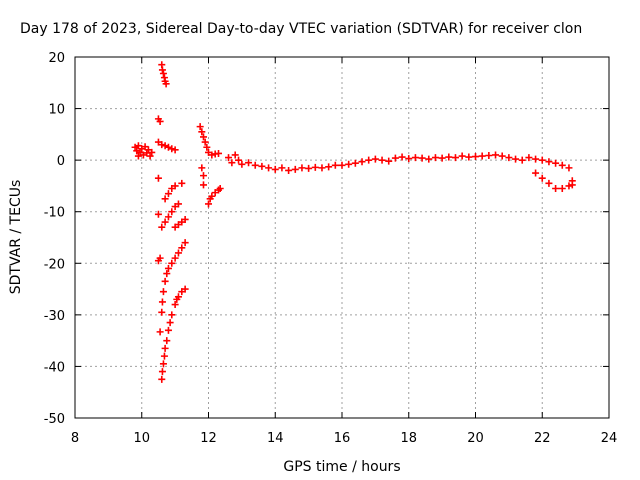 The image size is (640, 480). I want to click on x-tick-label: 10, so click(141, 438).